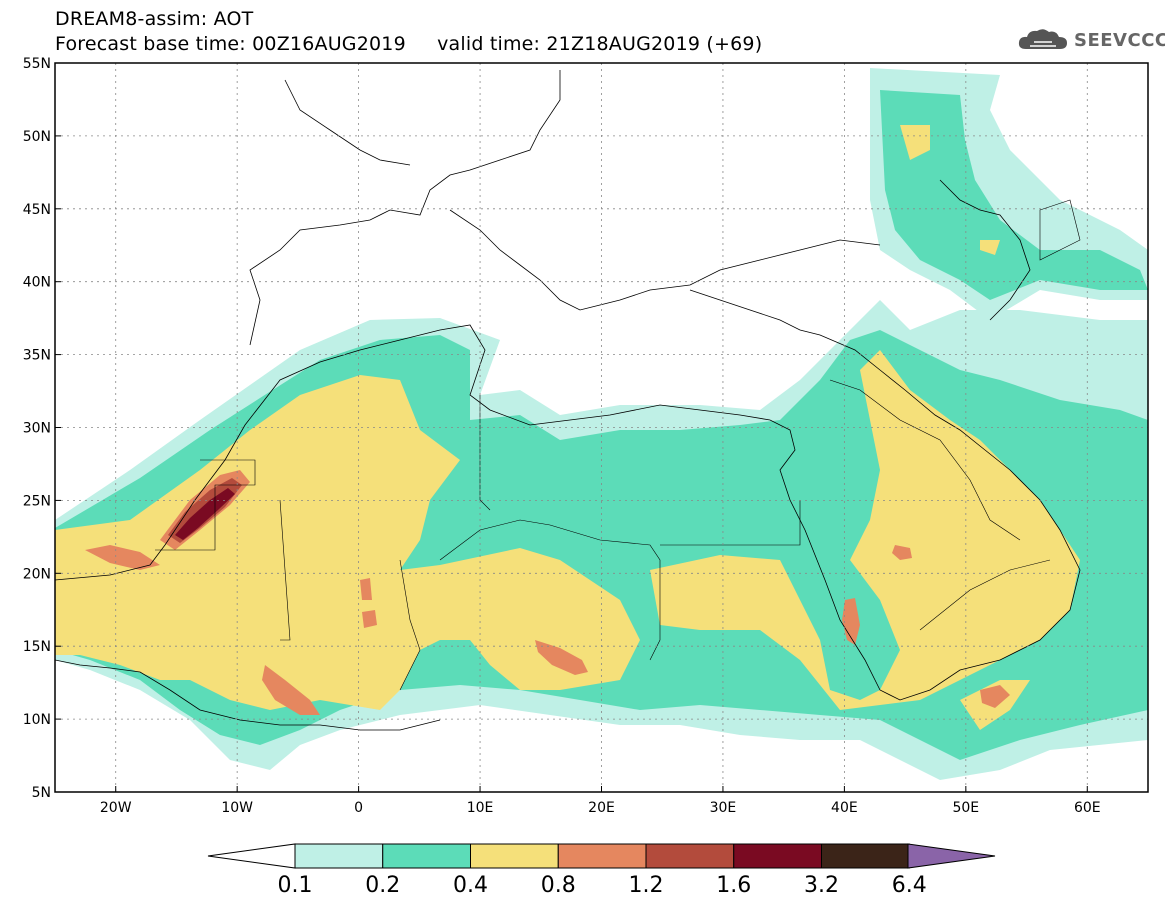 This screenshot has width=1165, height=905. Describe the element at coordinates (358, 808) in the screenshot. I see `x-tick-label: 0` at that location.